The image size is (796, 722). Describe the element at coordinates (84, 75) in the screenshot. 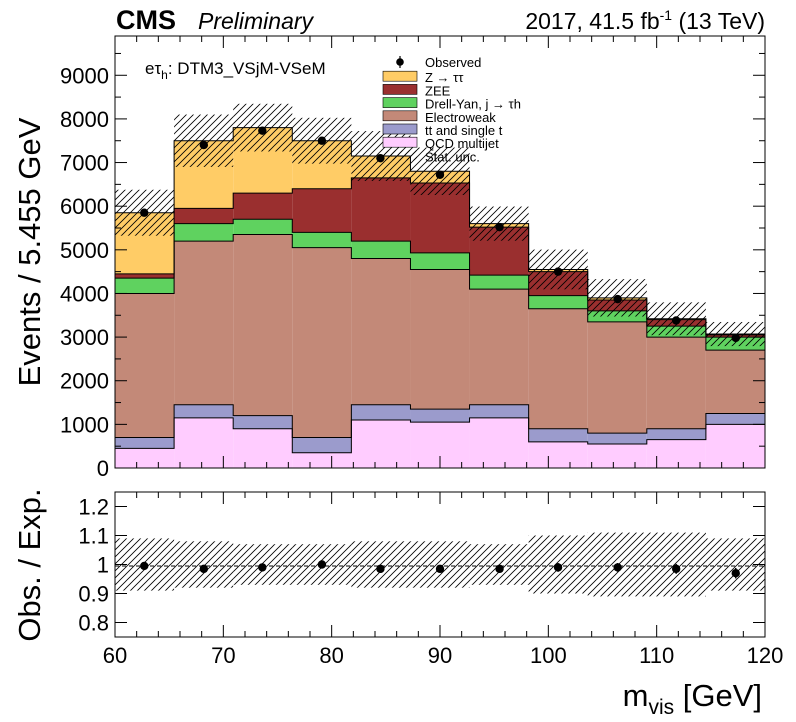

I see `y-tick-label: 9000` at that location.